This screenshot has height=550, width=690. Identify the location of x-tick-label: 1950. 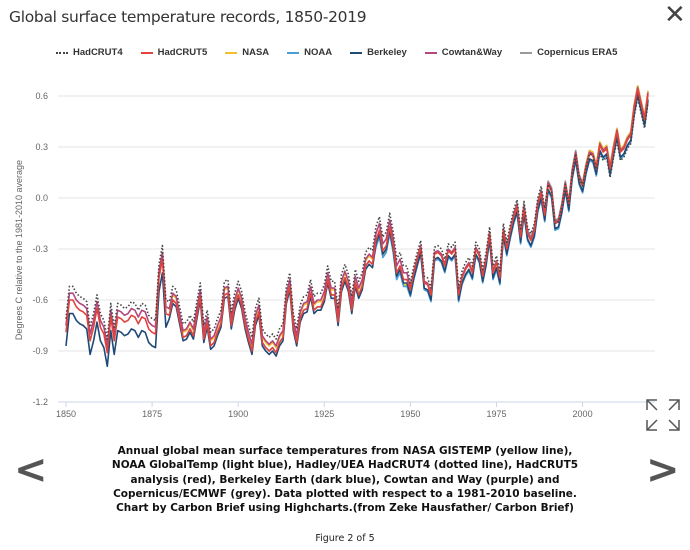
(410, 414).